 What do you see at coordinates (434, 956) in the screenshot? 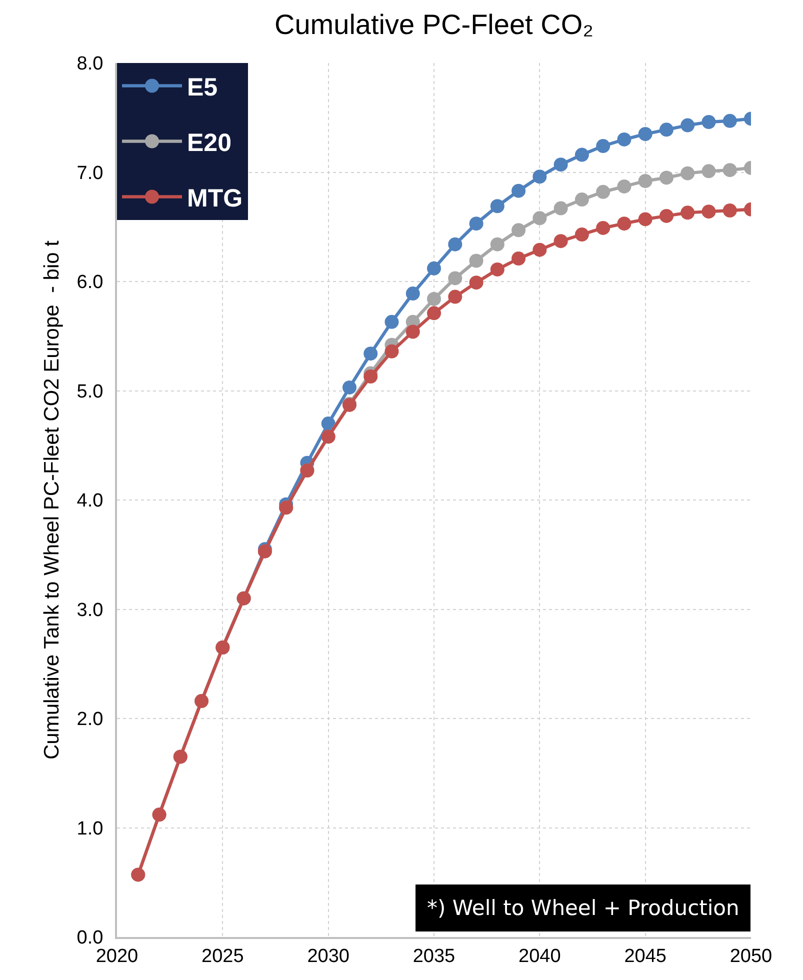
I see `x-tick-label: 2035` at bounding box center [434, 956].